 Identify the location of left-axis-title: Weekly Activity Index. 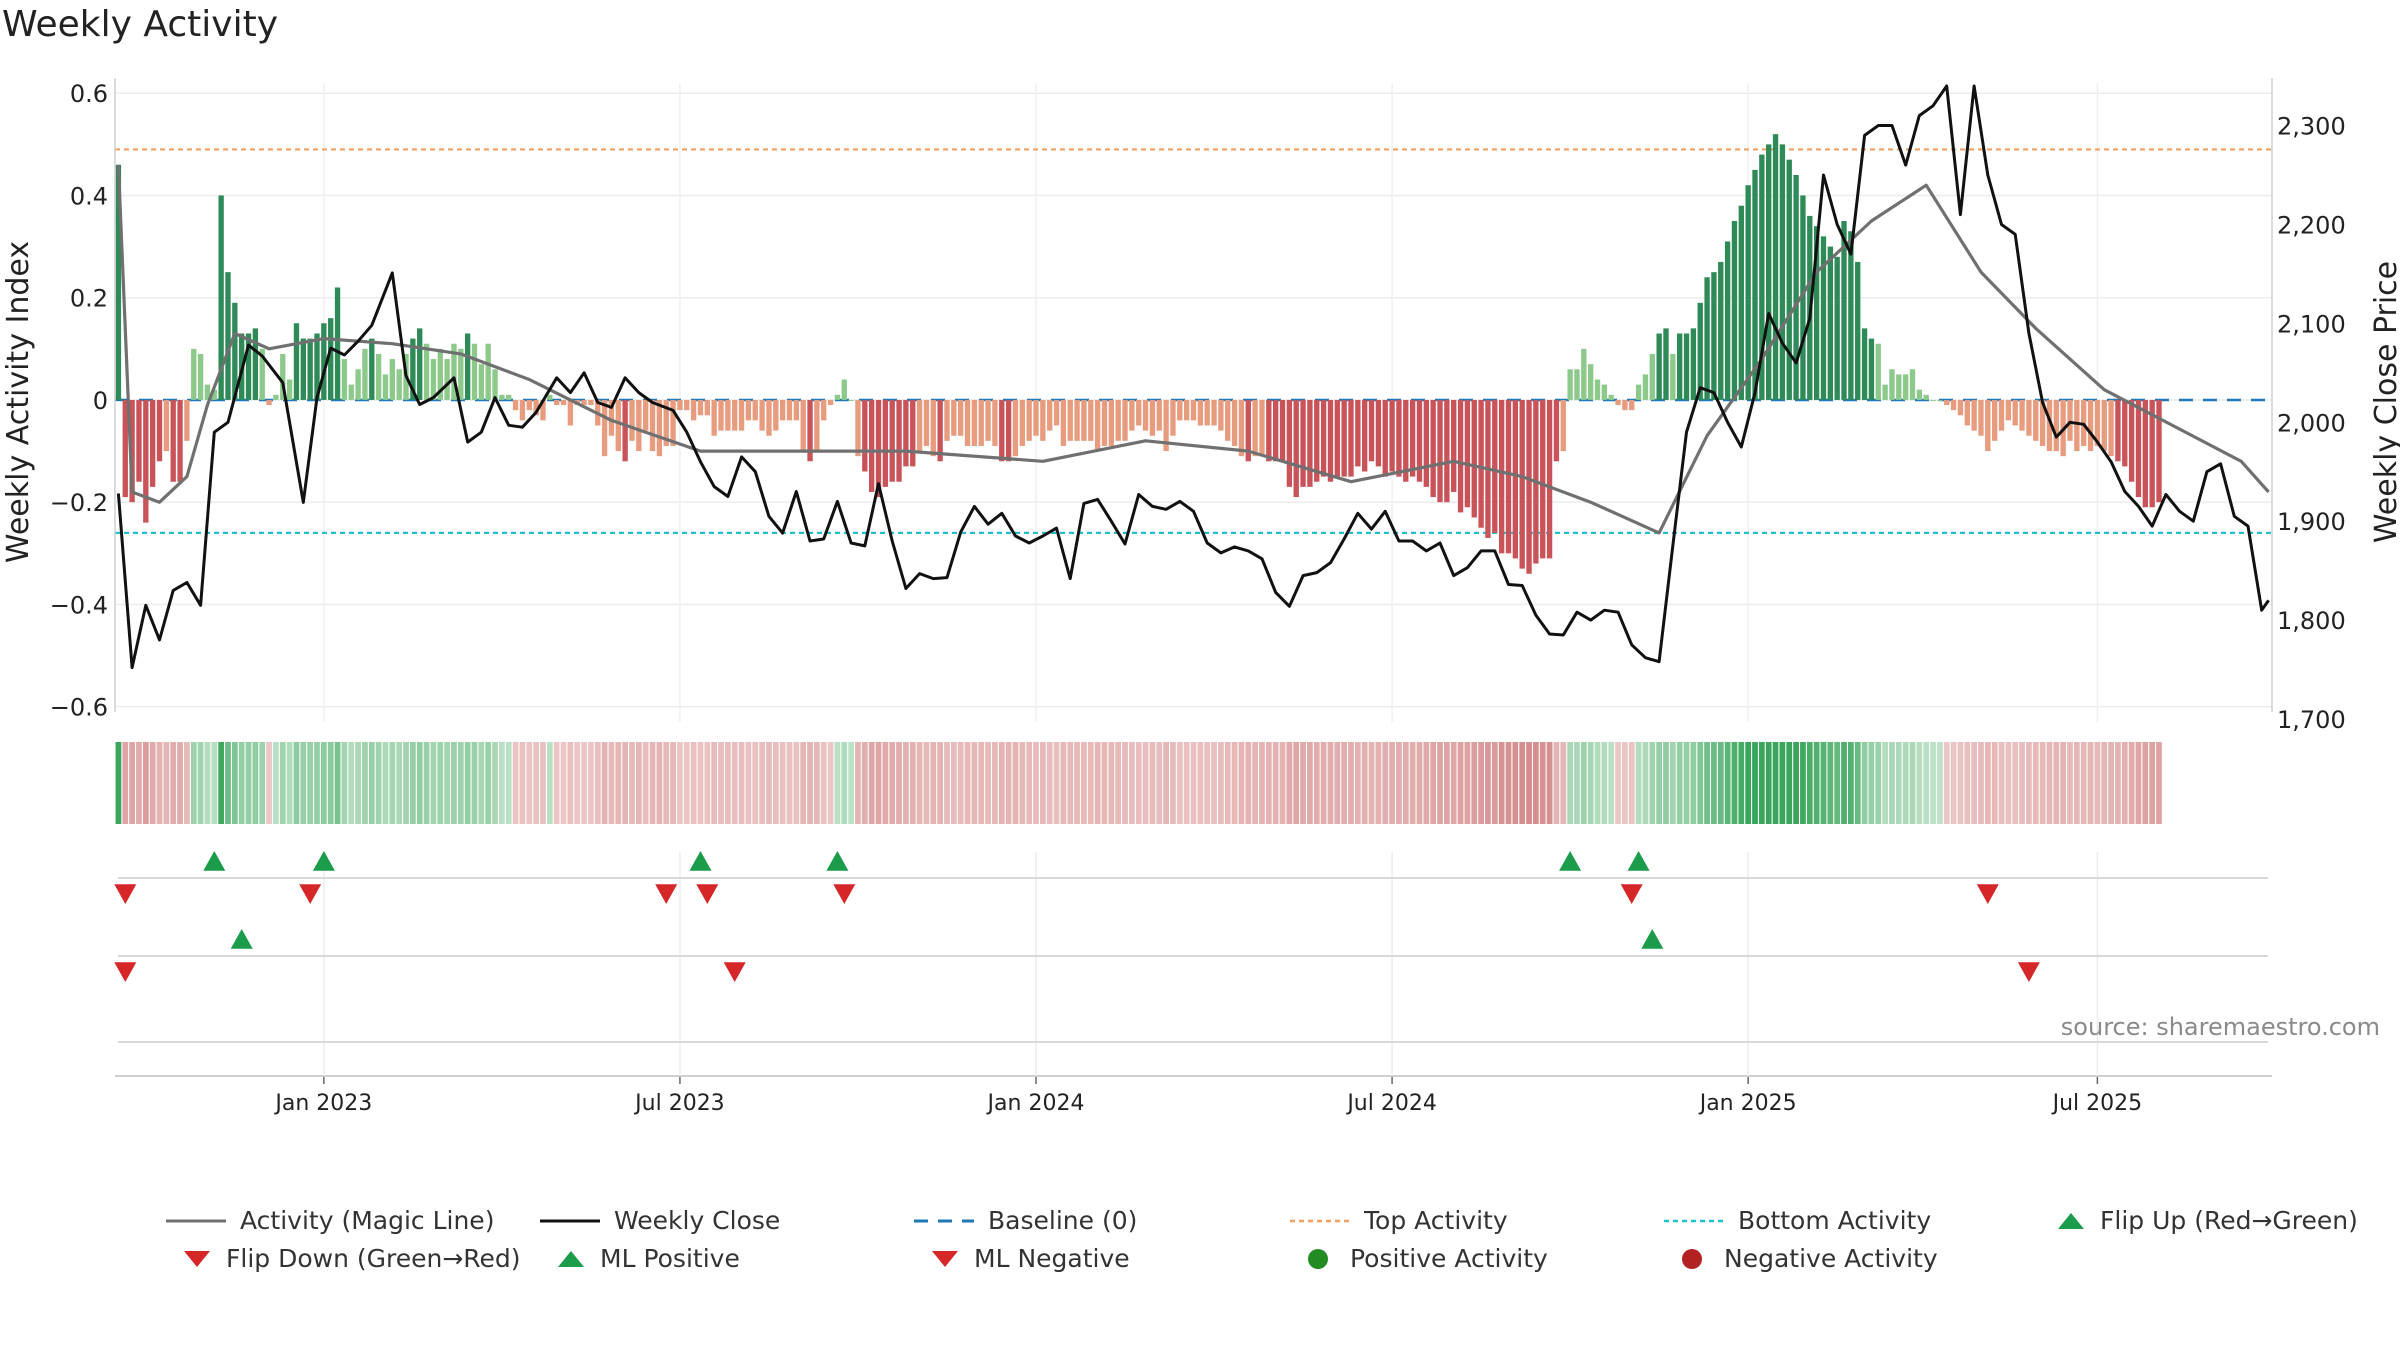
(18, 402).